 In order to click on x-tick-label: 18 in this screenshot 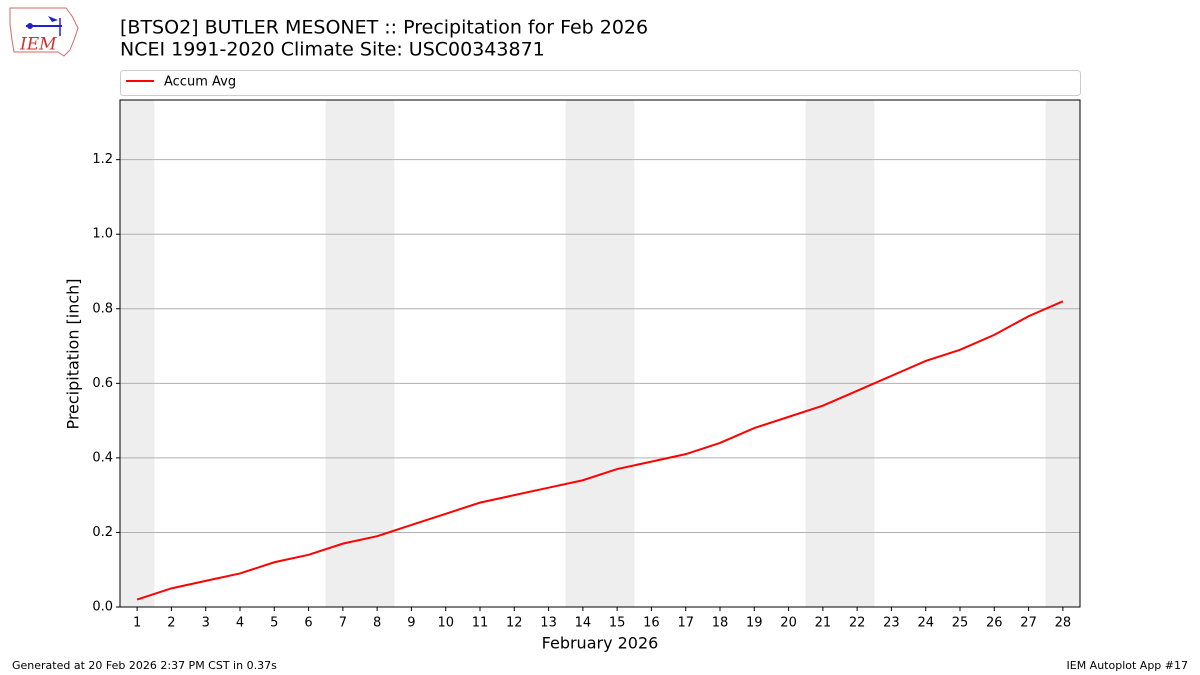, I will do `click(720, 623)`.